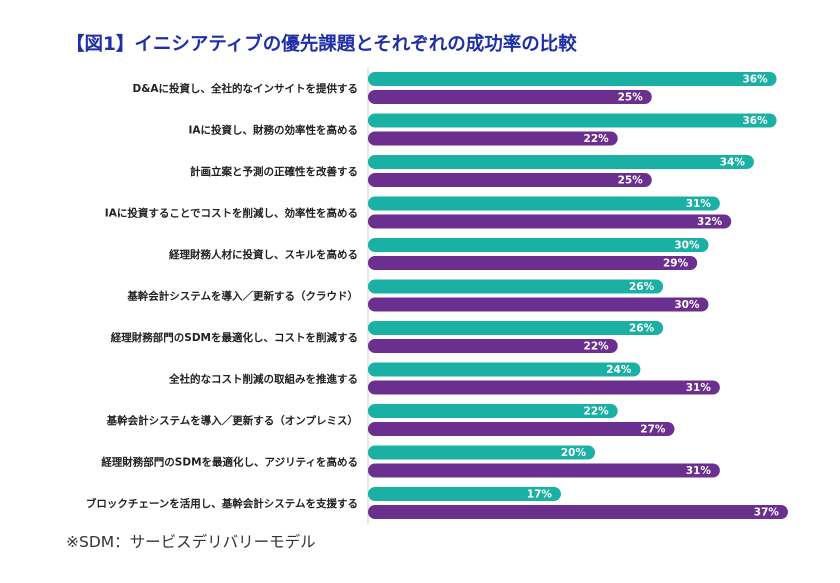 This screenshot has width=840, height=583. Describe the element at coordinates (390, 420) in the screenshot. I see `category-group: 基幹会計システムを導入／更新する（オンプレミス） 22% 27%` at that location.